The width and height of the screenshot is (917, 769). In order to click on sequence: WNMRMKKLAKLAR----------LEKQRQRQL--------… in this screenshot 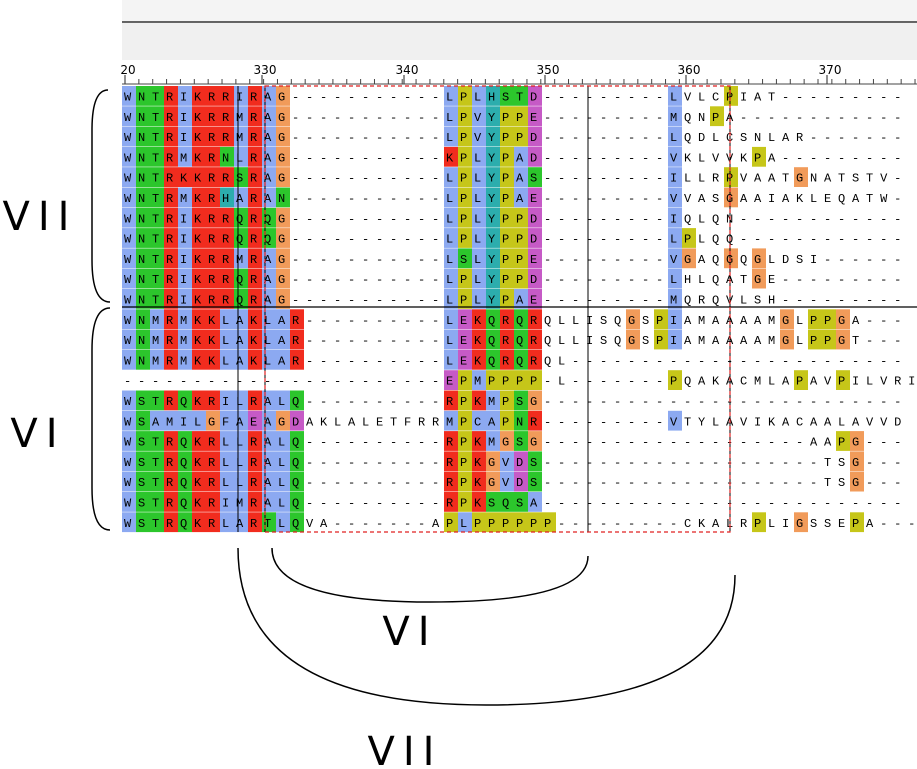, I will do `click(516, 361)`.